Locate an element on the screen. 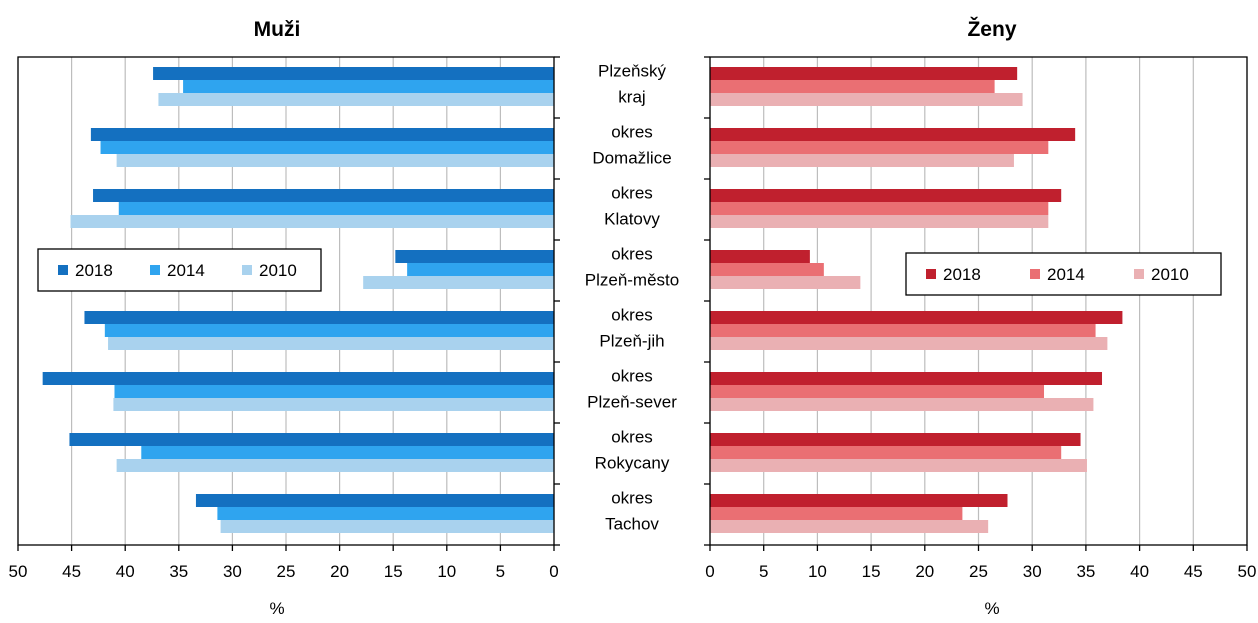 This screenshot has height=623, width=1258. legend: 2018 2014 2010 is located at coordinates (179, 270).